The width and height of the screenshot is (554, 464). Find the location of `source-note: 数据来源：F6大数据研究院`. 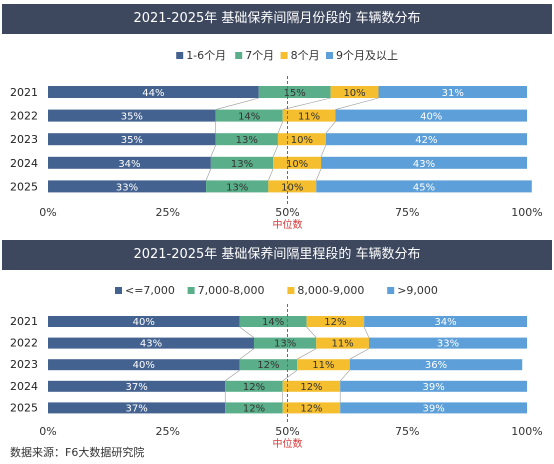

source-note: 数据来源：F6大数据研究院 is located at coordinates (77, 452).